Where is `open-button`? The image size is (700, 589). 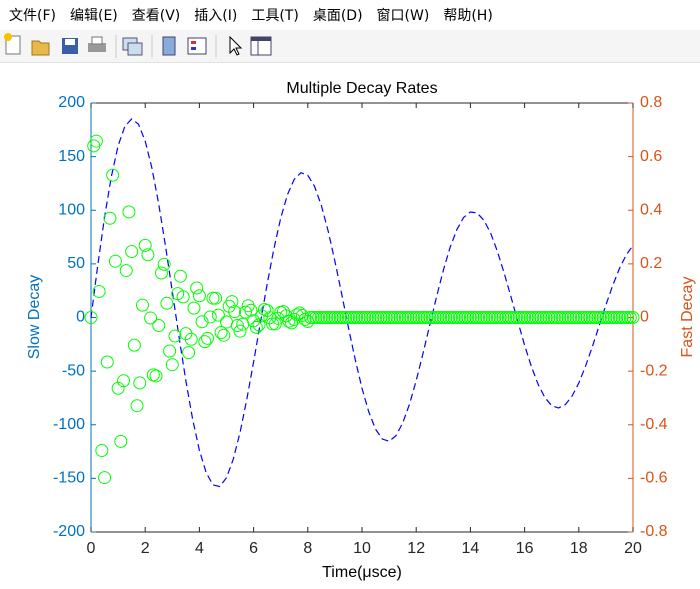
open-button is located at coordinates (40, 48).